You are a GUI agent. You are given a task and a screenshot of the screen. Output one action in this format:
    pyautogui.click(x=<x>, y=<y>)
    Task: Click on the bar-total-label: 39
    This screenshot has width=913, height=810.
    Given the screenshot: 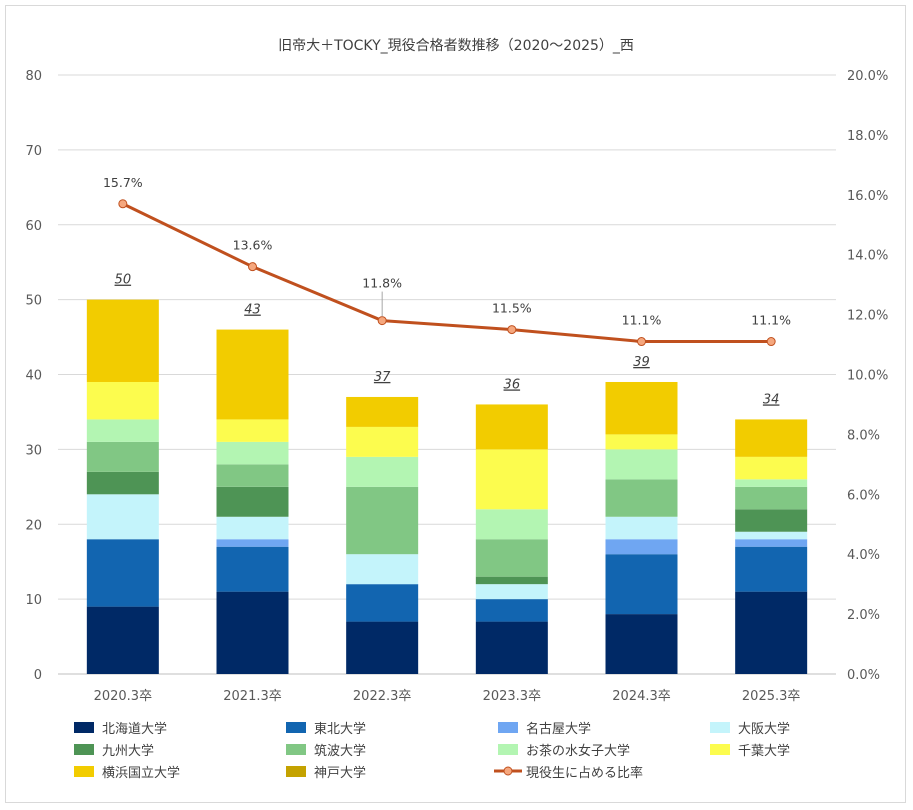 What is the action you would take?
    pyautogui.click(x=641, y=362)
    